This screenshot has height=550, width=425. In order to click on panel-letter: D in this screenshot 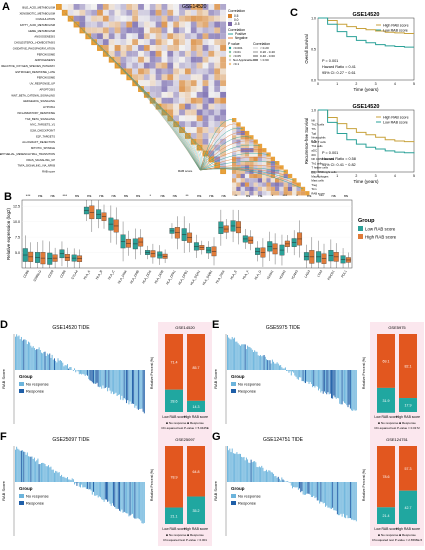, I will do `click(4, 325)`.